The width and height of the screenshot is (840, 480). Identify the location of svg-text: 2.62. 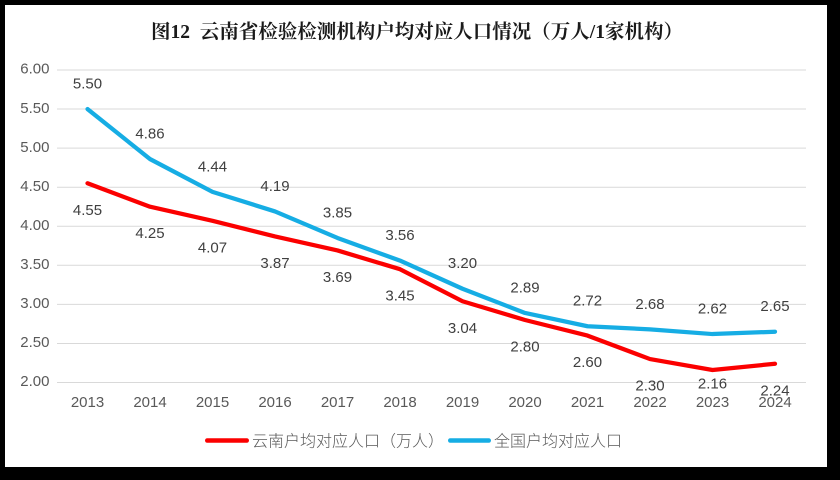
(712, 308).